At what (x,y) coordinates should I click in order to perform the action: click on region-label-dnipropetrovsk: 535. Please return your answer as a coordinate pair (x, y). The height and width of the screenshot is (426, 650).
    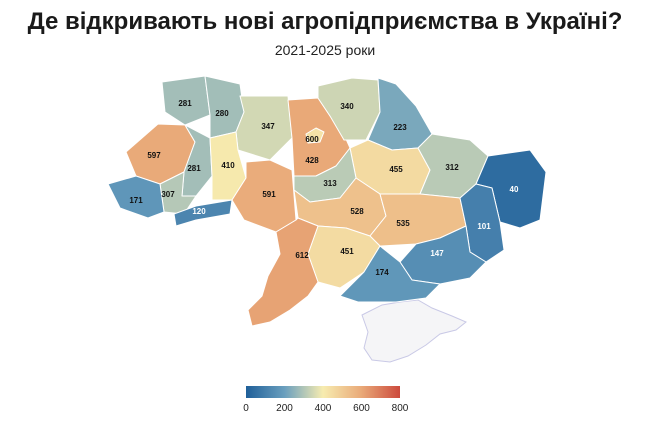
    Looking at the image, I should click on (403, 223).